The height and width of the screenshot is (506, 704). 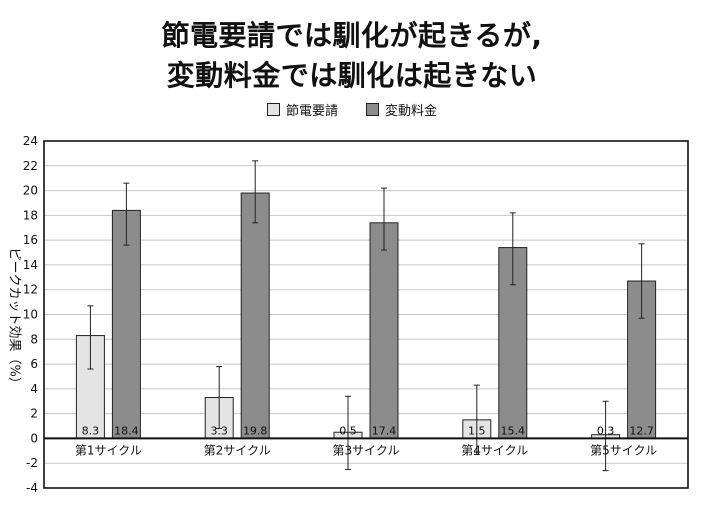 What do you see at coordinates (365, 450) in the screenshot?
I see `x-tick-label: 第3サイクル` at bounding box center [365, 450].